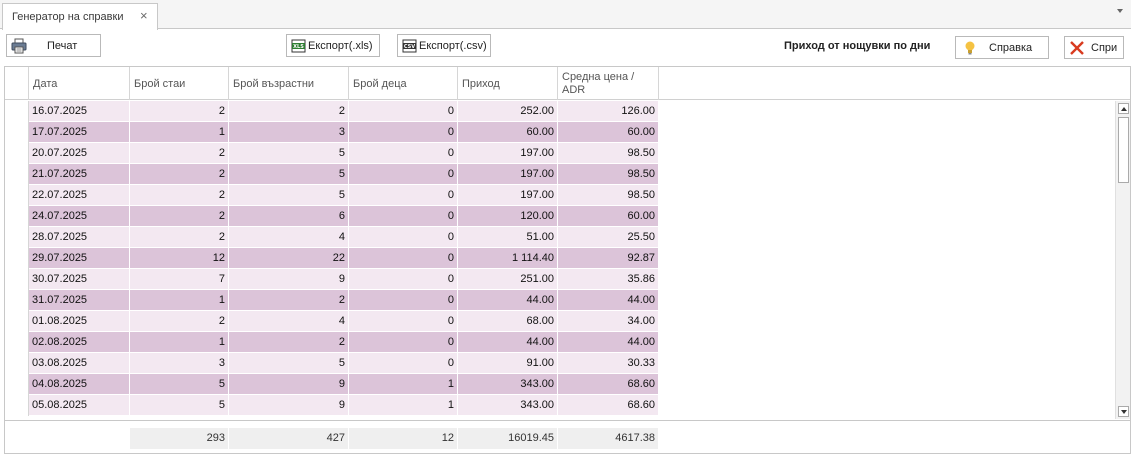 The image size is (1131, 456). Describe the element at coordinates (79, 132) in the screenshot. I see `cell-date: 17.07.2025` at that location.